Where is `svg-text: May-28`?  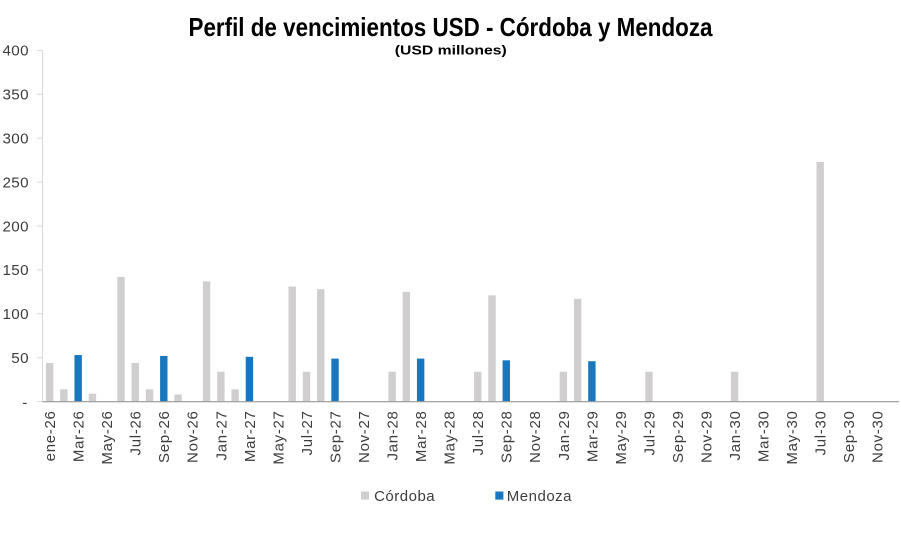
svg-text: May-28 is located at coordinates (450, 437).